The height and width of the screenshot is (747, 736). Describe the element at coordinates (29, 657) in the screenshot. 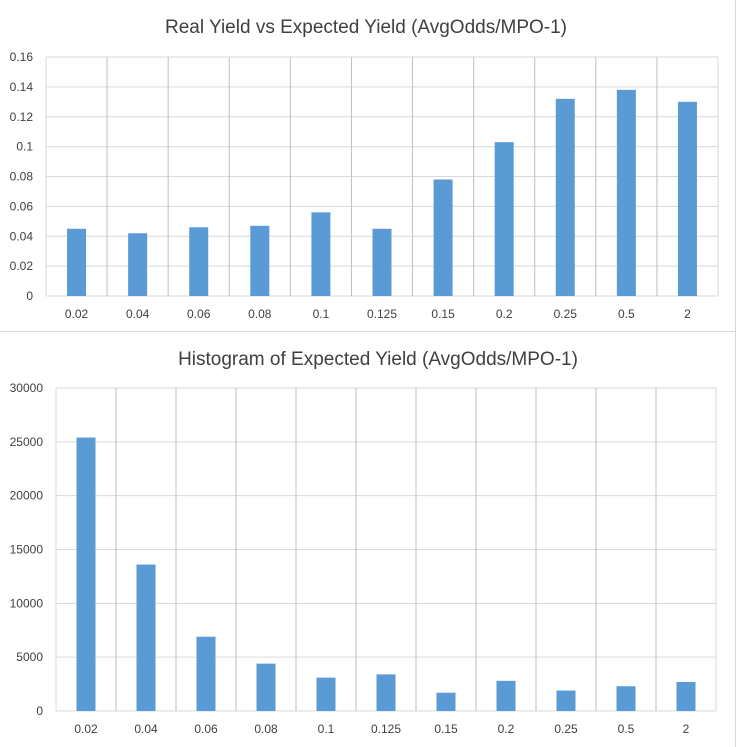

I see `y-tick-label: 5000` at that location.